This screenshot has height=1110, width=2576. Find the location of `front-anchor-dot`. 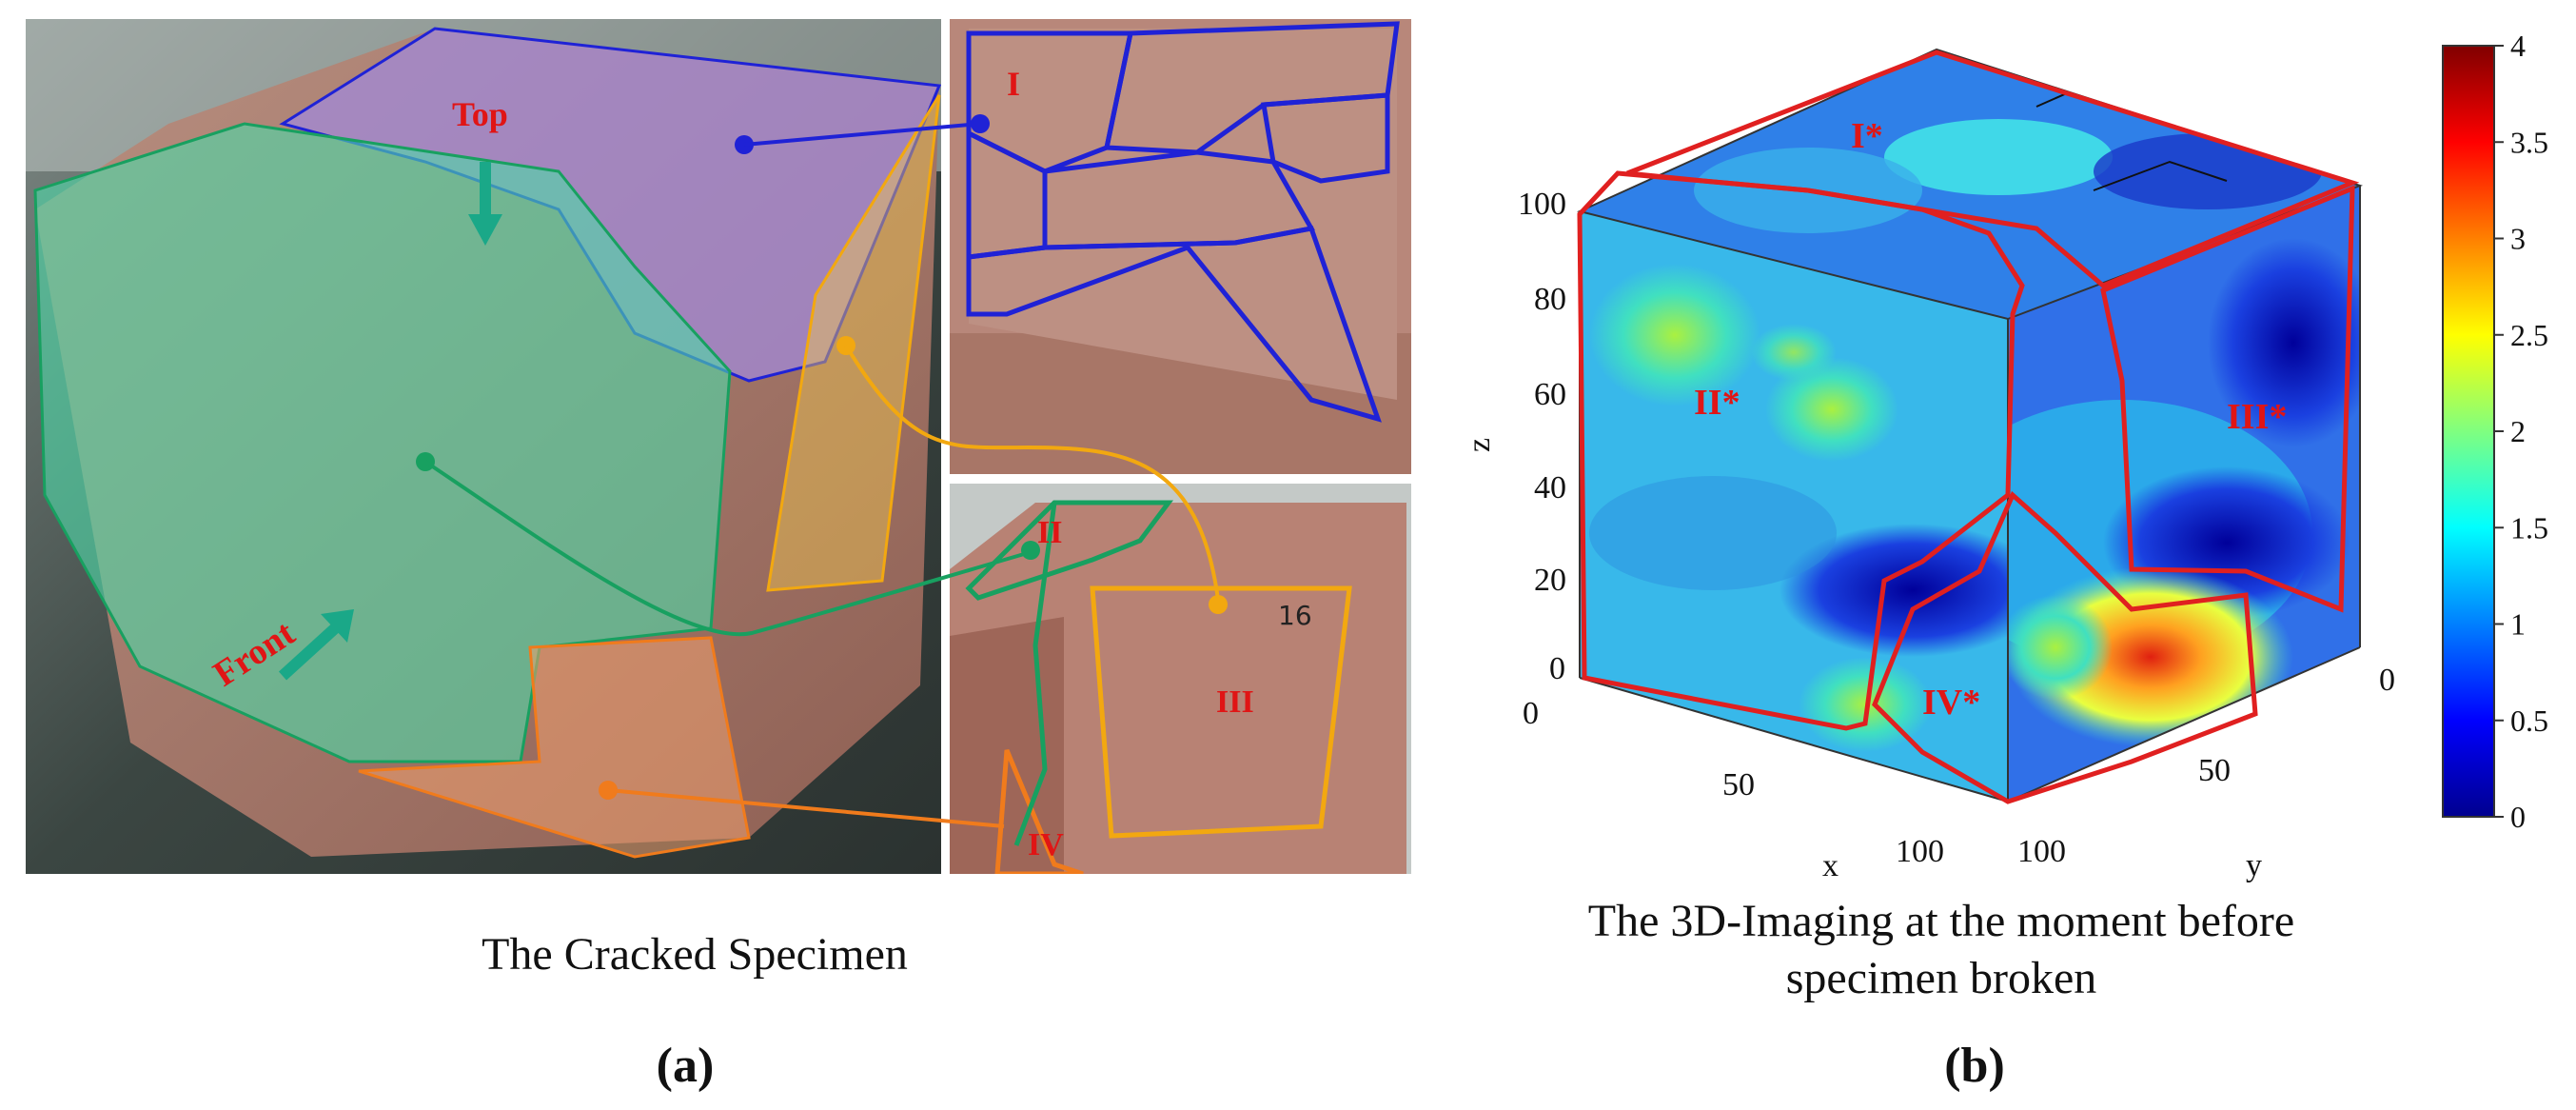

front-anchor-dot is located at coordinates (425, 461).